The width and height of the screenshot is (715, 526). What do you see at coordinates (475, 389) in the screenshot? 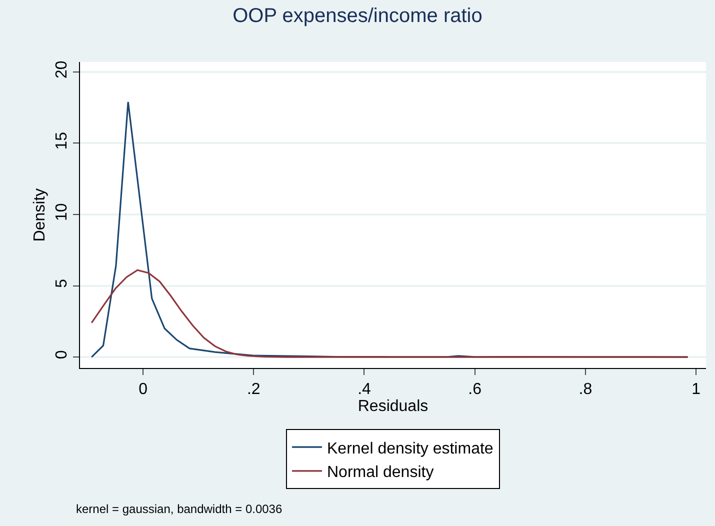
I see `x-tick-label: .6` at bounding box center [475, 389].